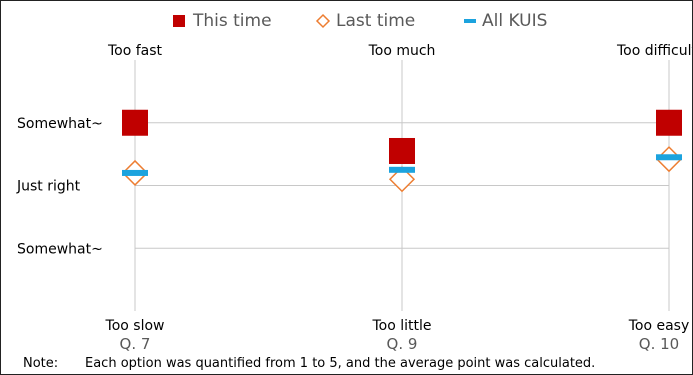 The height and width of the screenshot is (375, 693). I want to click on y-tick-label: Just right, so click(48, 187).